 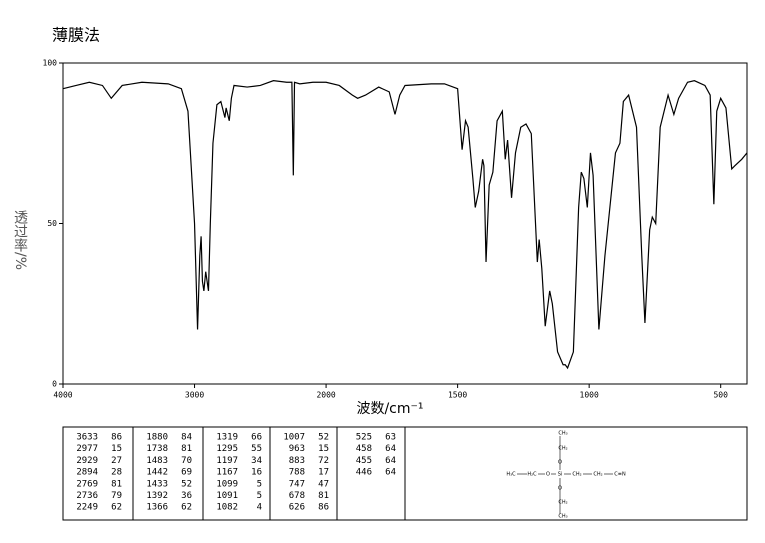 What do you see at coordinates (157, 496) in the screenshot?
I see `peak-wavenumber: 1392` at bounding box center [157, 496].